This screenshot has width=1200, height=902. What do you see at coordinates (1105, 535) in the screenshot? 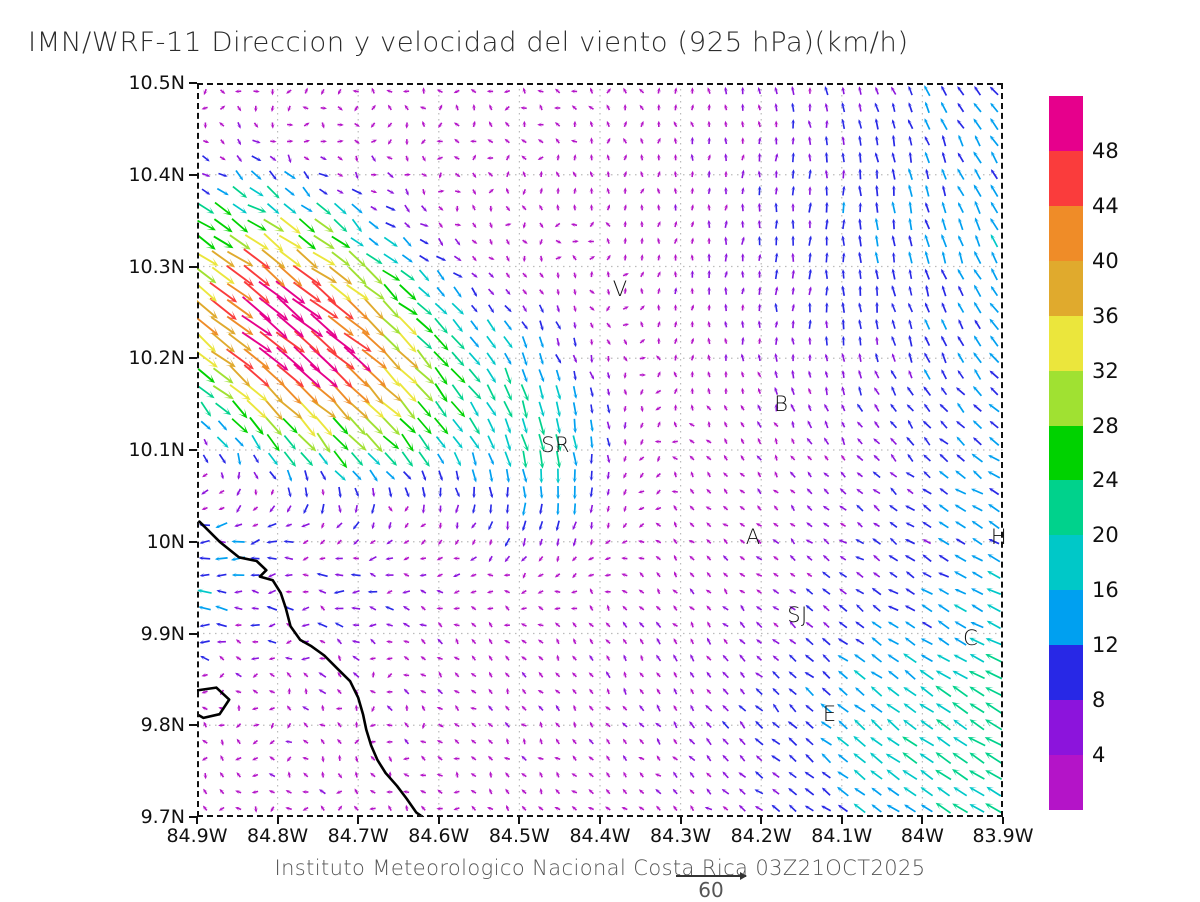
I see `colorbar-tick-label: 20` at bounding box center [1105, 535].